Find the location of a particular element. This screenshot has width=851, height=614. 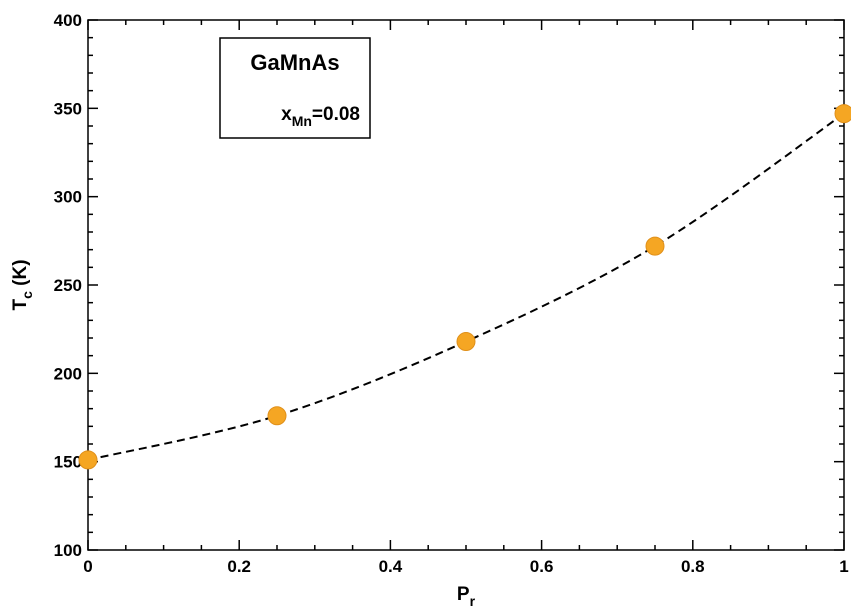

y-tick-label: 250 is located at coordinates (68, 285).